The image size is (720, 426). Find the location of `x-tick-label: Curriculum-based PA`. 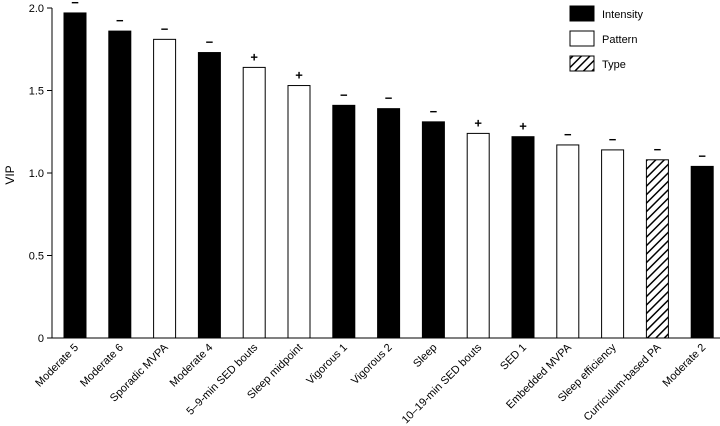

x-tick-label: Curriculum-based PA is located at coordinates (623, 382).